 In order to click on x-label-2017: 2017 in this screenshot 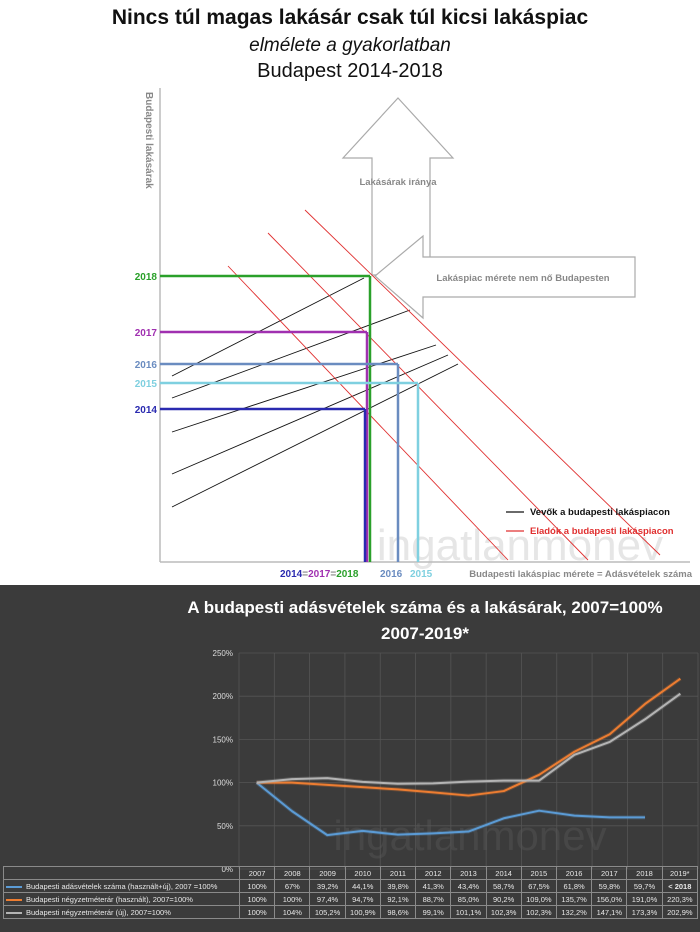, I will do `click(319, 574)`.